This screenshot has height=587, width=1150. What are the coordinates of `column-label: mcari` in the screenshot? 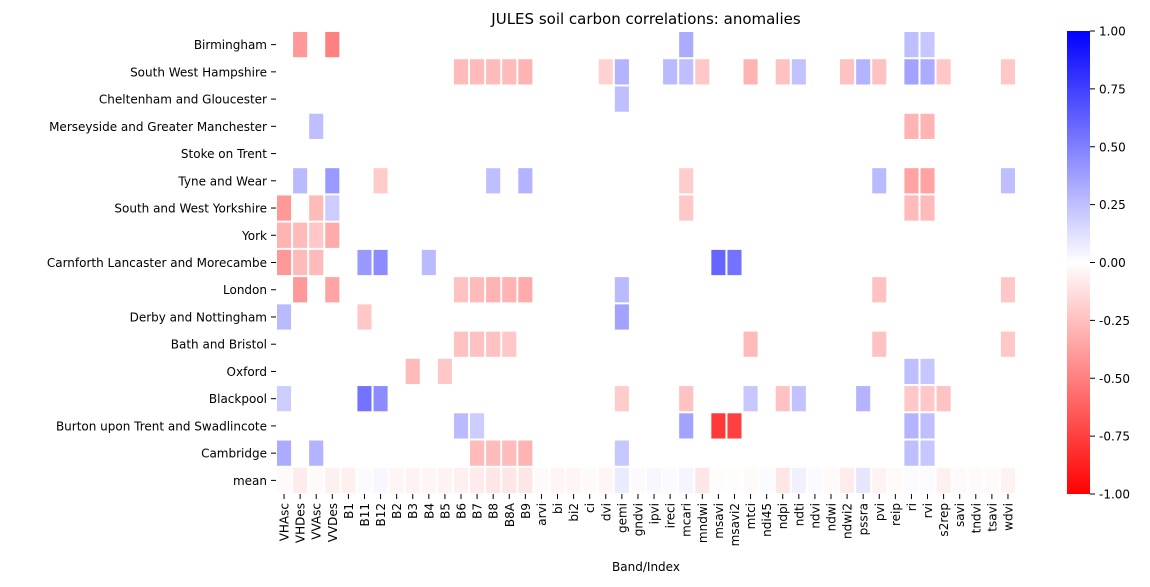 It's located at (687, 520).